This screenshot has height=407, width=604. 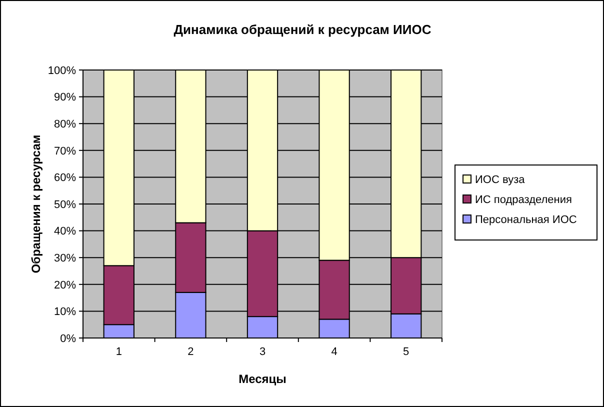 I want to click on x-axis-title: Месяцы, so click(x=262, y=379).